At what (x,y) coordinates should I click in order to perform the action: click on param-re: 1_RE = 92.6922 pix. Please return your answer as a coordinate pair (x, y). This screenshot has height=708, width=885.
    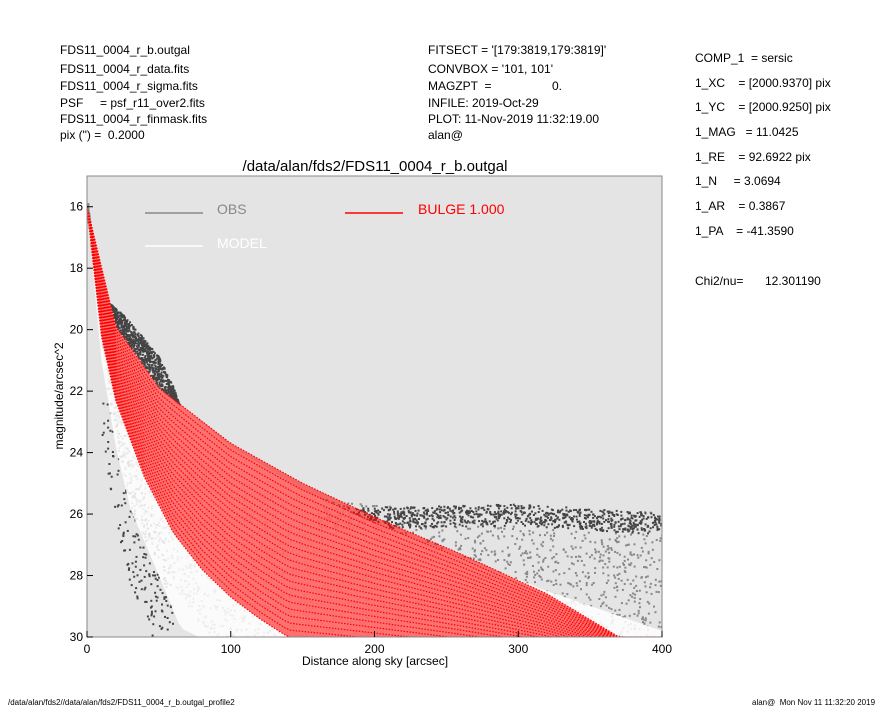
    Looking at the image, I should click on (753, 157).